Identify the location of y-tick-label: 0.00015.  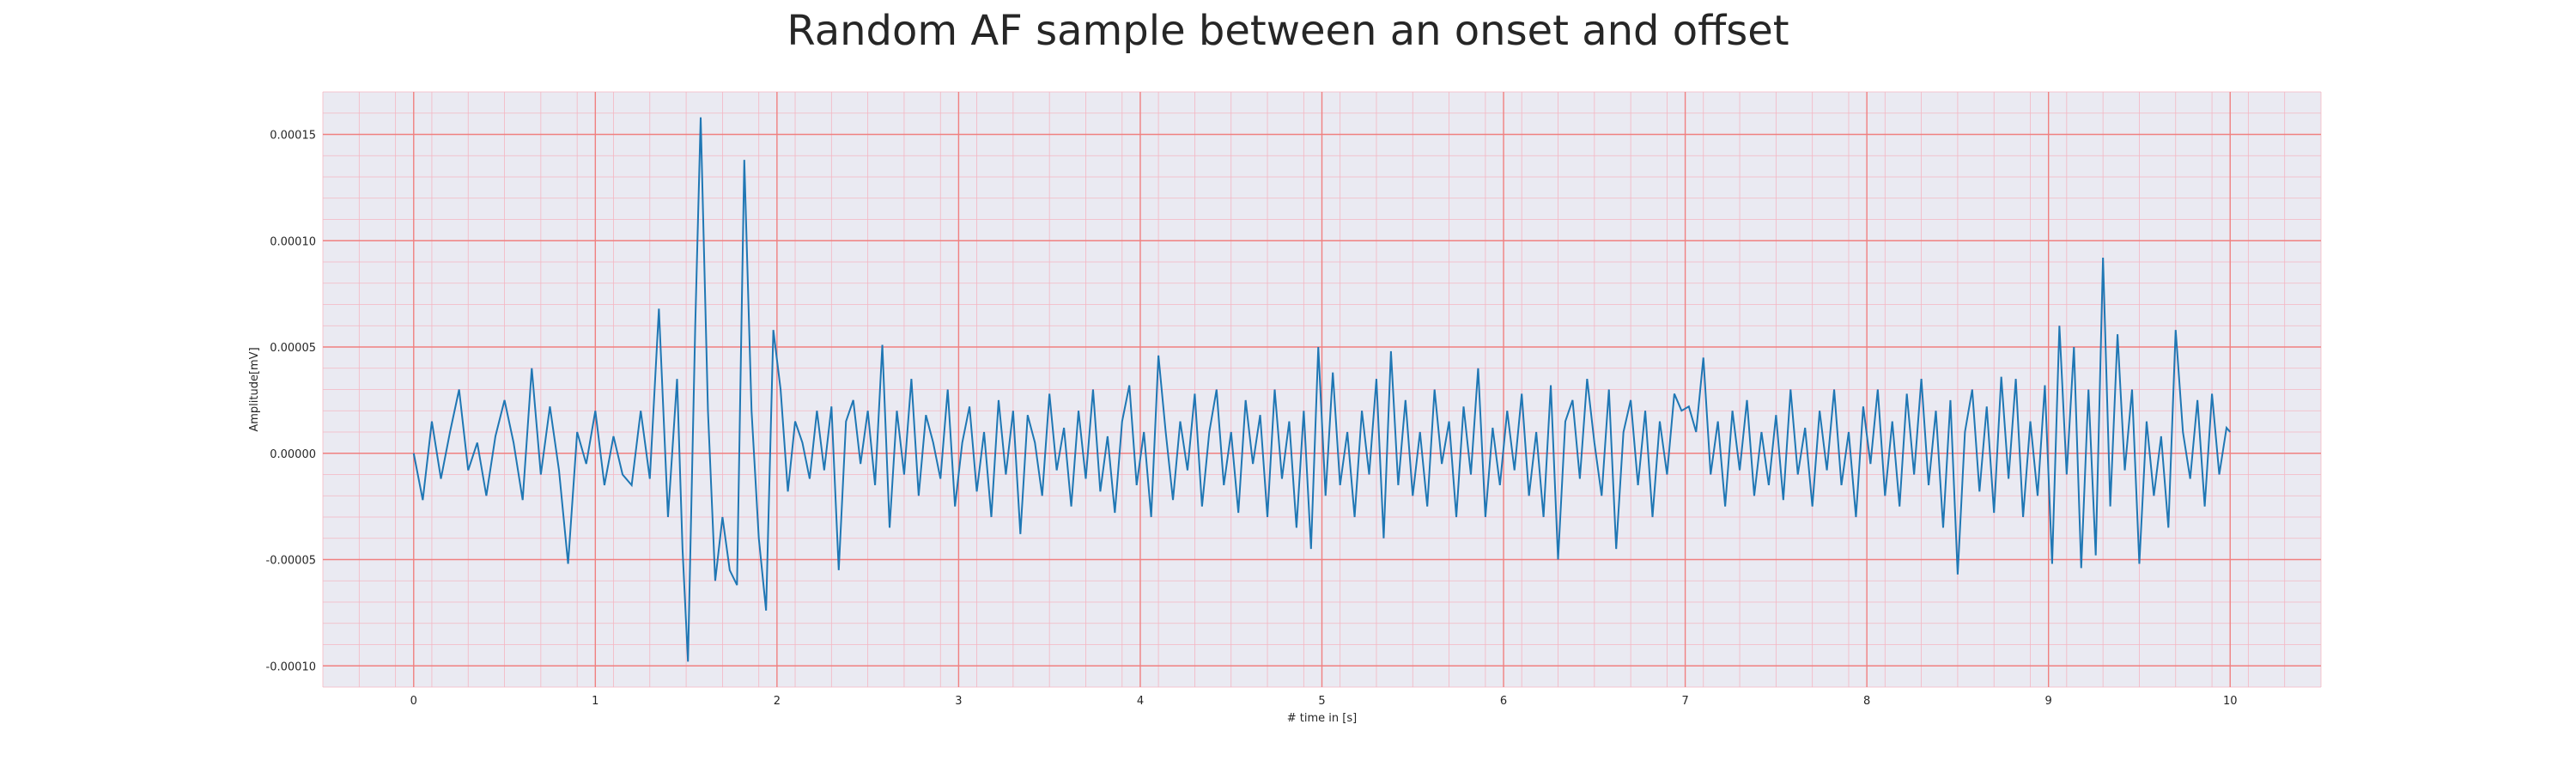
(293, 136).